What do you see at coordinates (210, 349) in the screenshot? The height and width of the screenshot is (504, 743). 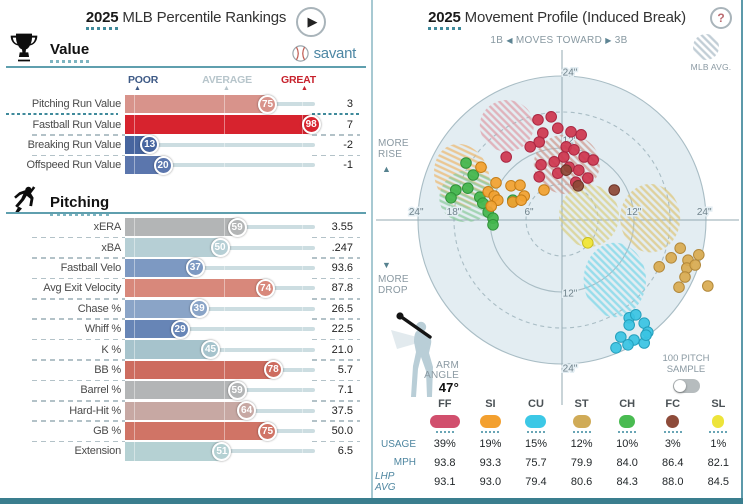 I see `percentile-bubble: 45` at bounding box center [210, 349].